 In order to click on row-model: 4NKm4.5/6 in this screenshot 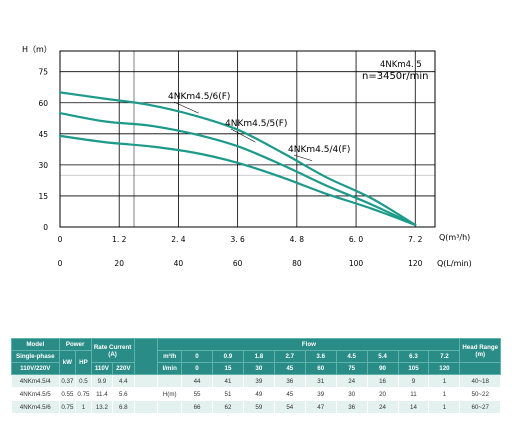, I will do `click(35, 407)`.